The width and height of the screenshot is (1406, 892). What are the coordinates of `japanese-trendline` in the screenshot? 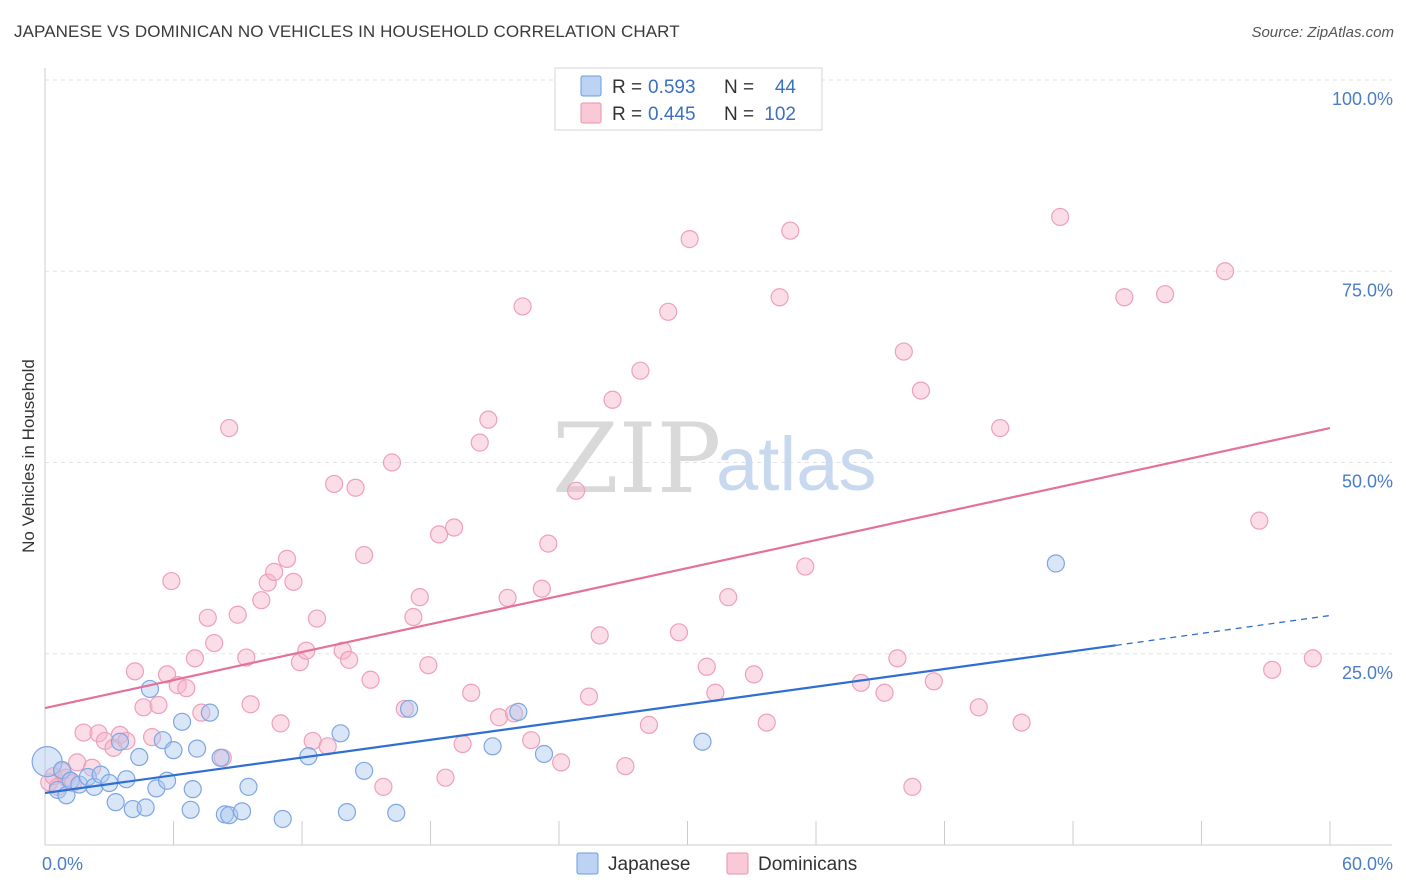 It's located at (580, 719).